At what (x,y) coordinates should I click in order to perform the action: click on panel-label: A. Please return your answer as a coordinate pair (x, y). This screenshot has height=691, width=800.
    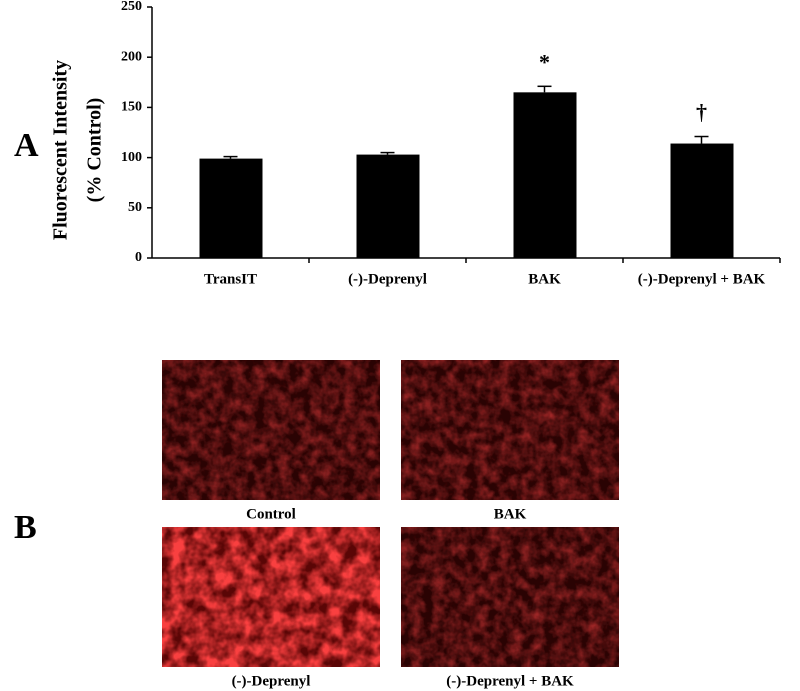
    Looking at the image, I should click on (26, 145).